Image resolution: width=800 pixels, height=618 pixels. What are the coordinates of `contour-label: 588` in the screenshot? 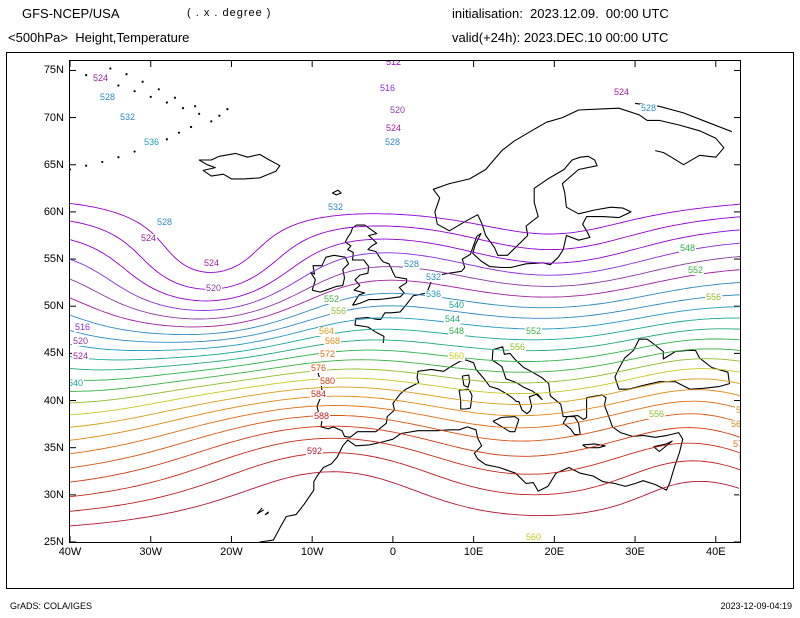 It's located at (322, 416).